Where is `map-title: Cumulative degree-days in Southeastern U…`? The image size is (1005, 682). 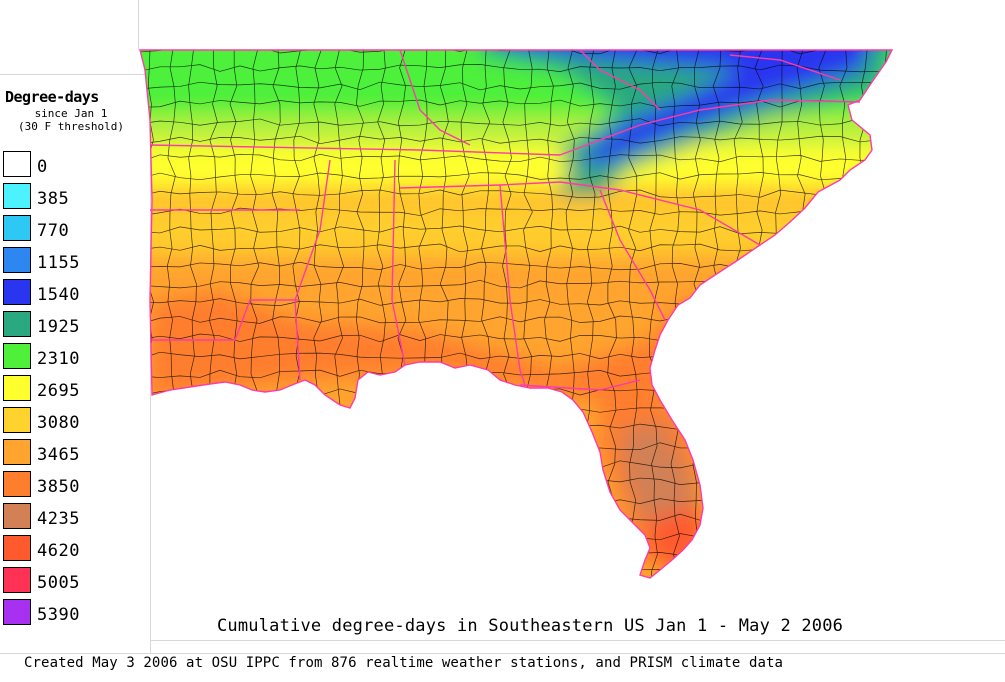 map-title: Cumulative degree-days in Southeastern U… is located at coordinates (530, 626).